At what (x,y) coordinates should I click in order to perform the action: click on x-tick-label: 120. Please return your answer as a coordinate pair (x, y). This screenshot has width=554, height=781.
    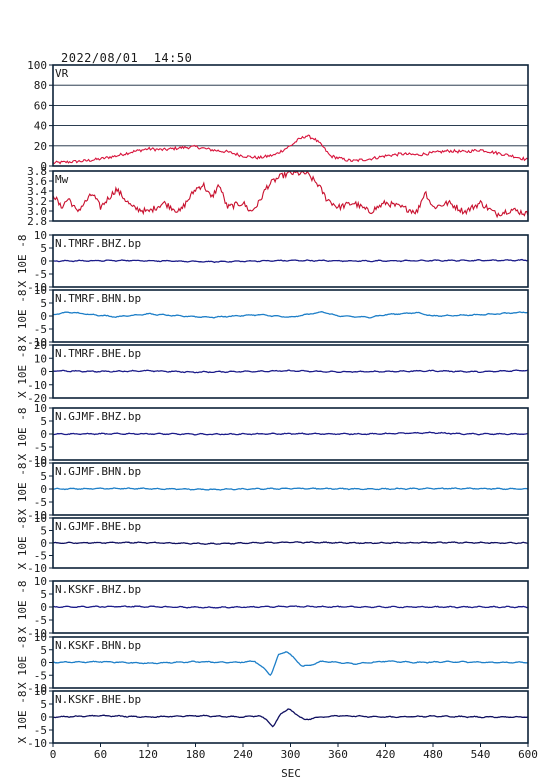
    Looking at the image, I should click on (148, 754).